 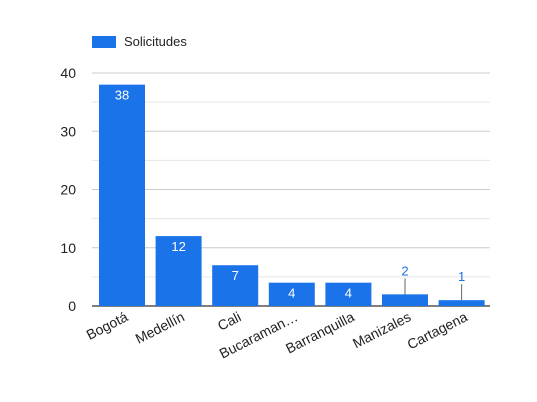 I want to click on x-tick-label: Medellín, so click(x=160, y=327).